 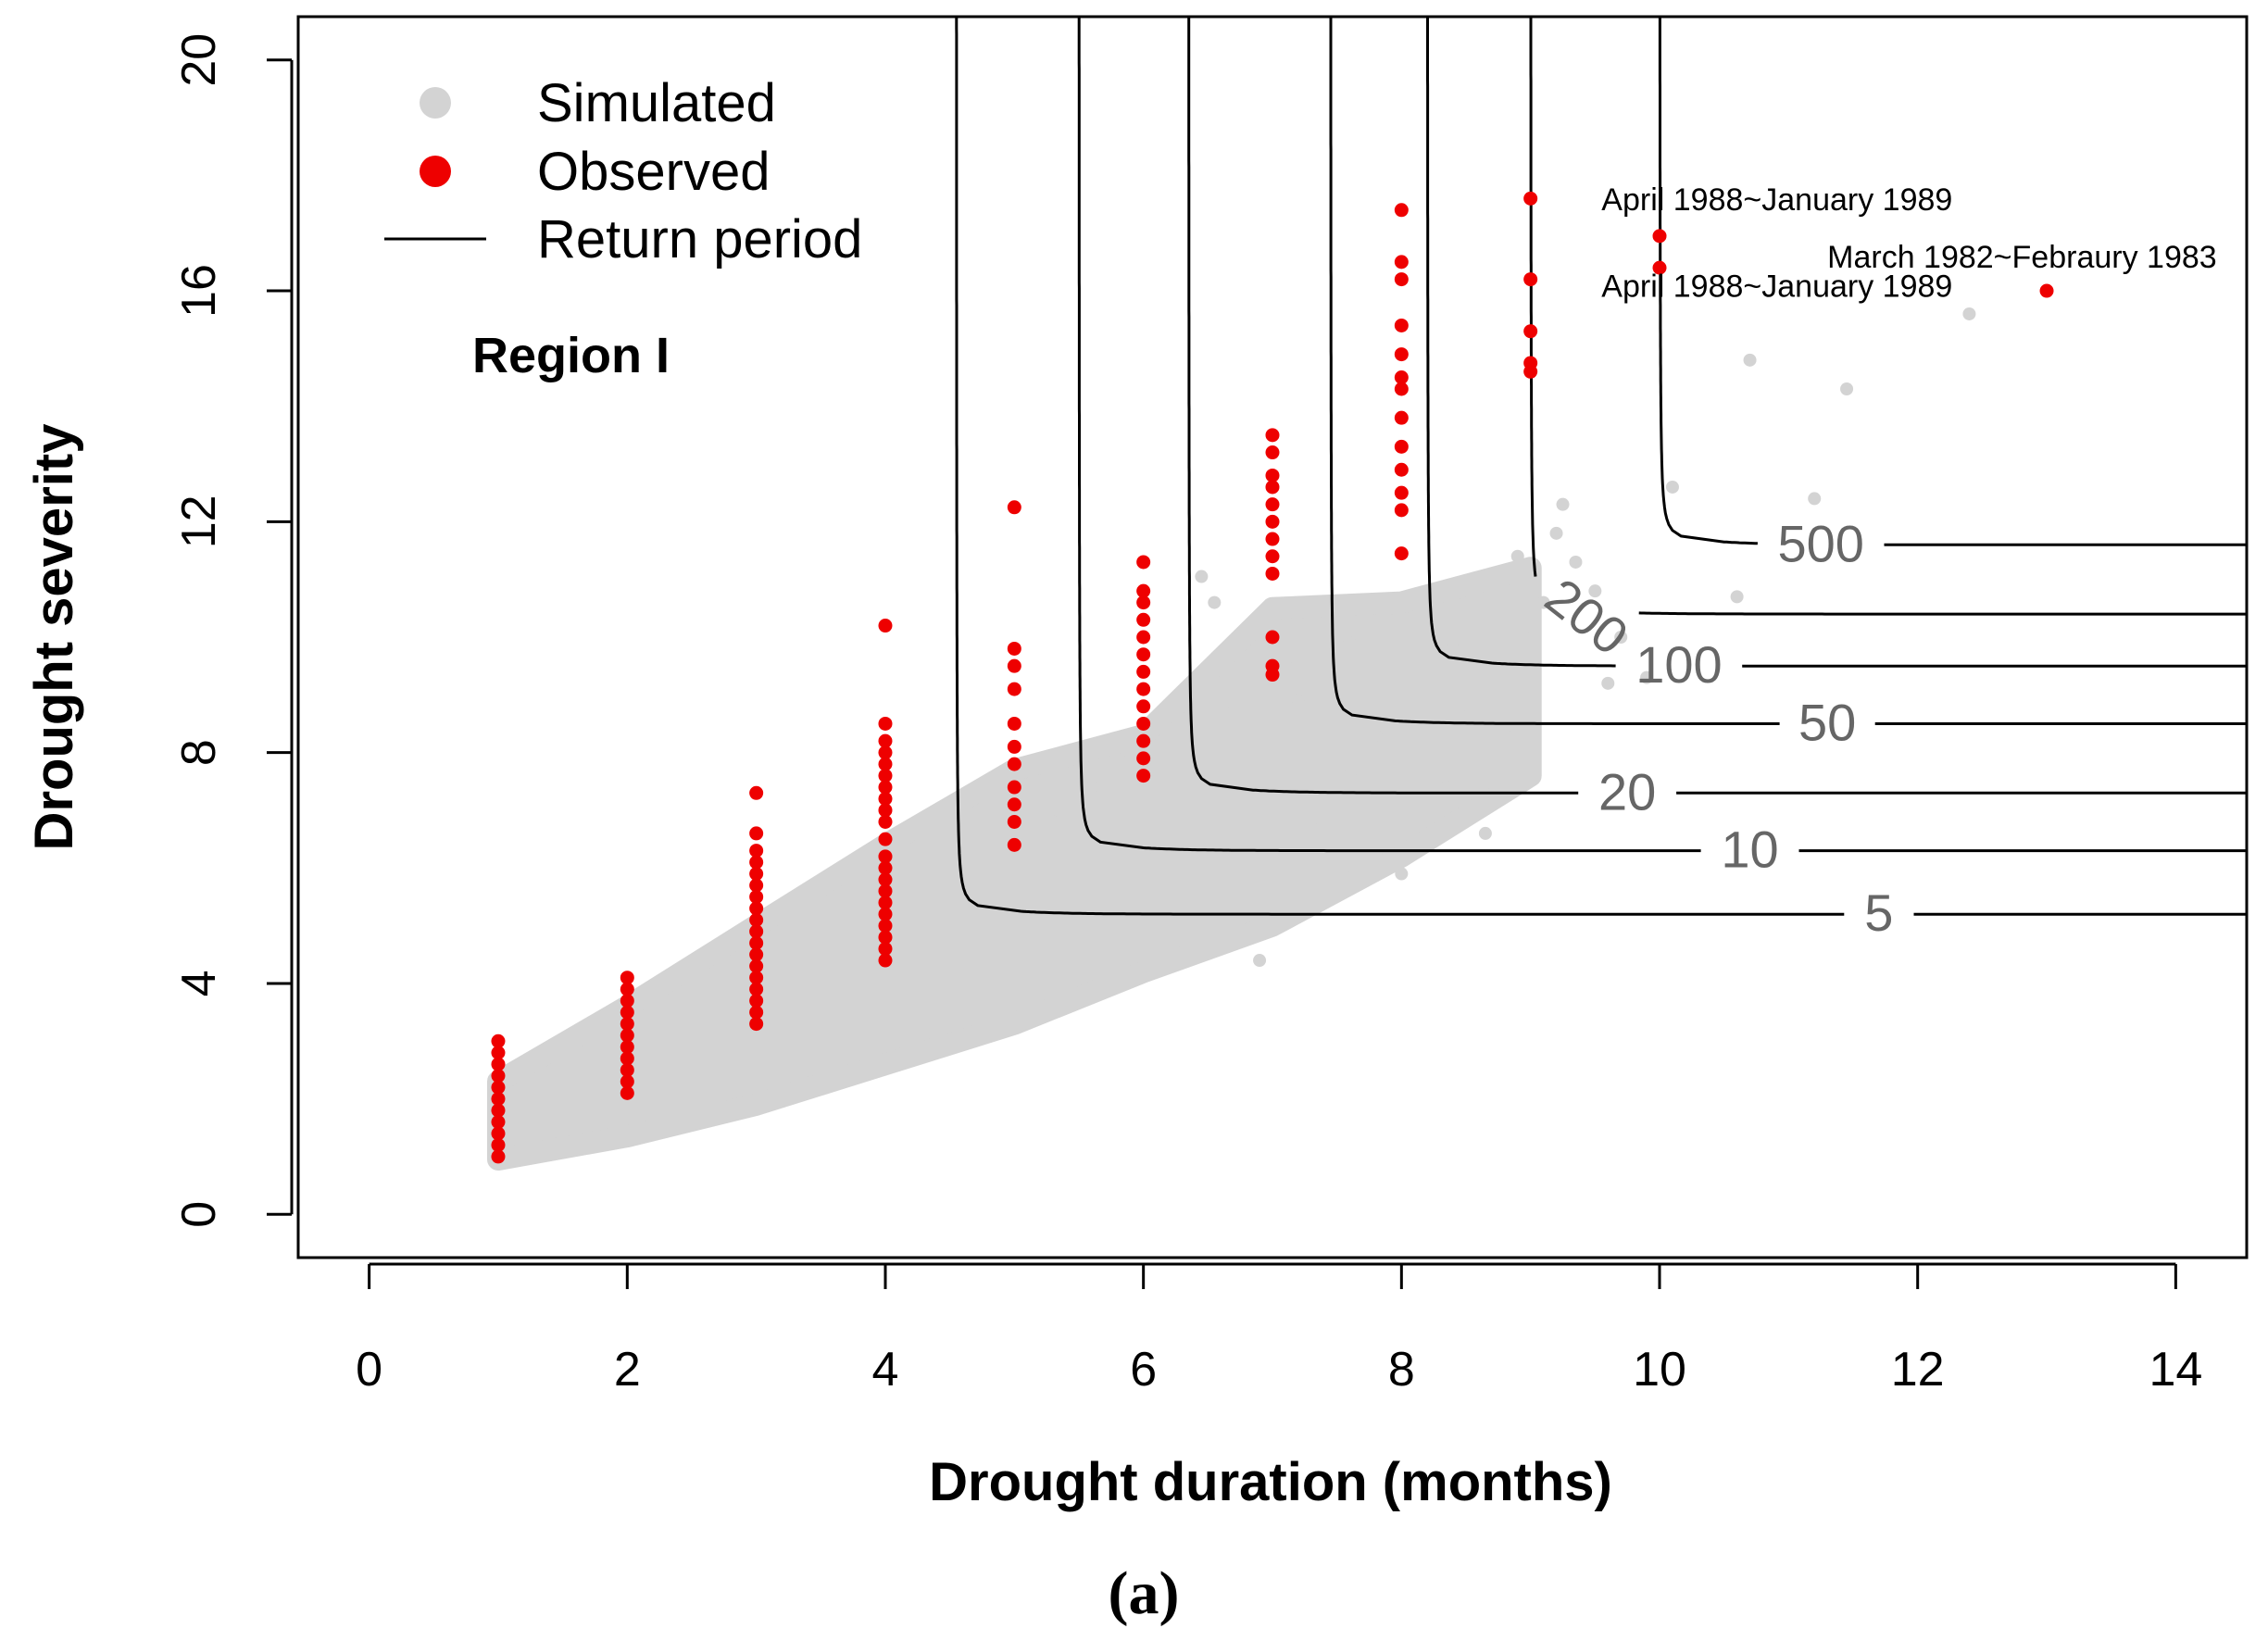 What do you see at coordinates (2022, 258) in the screenshot?
I see `event-annotation: March 1982~Febraury 1983` at bounding box center [2022, 258].